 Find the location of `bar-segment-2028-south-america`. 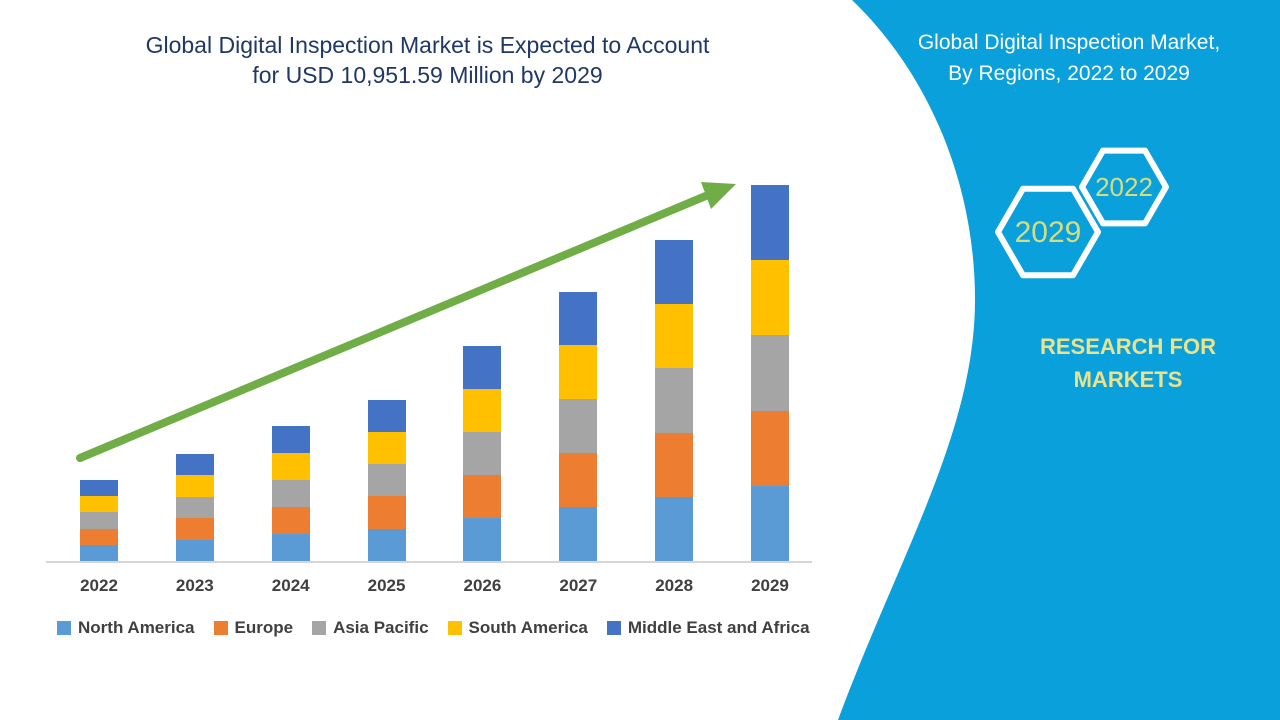

bar-segment-2028-south-america is located at coordinates (674, 336).